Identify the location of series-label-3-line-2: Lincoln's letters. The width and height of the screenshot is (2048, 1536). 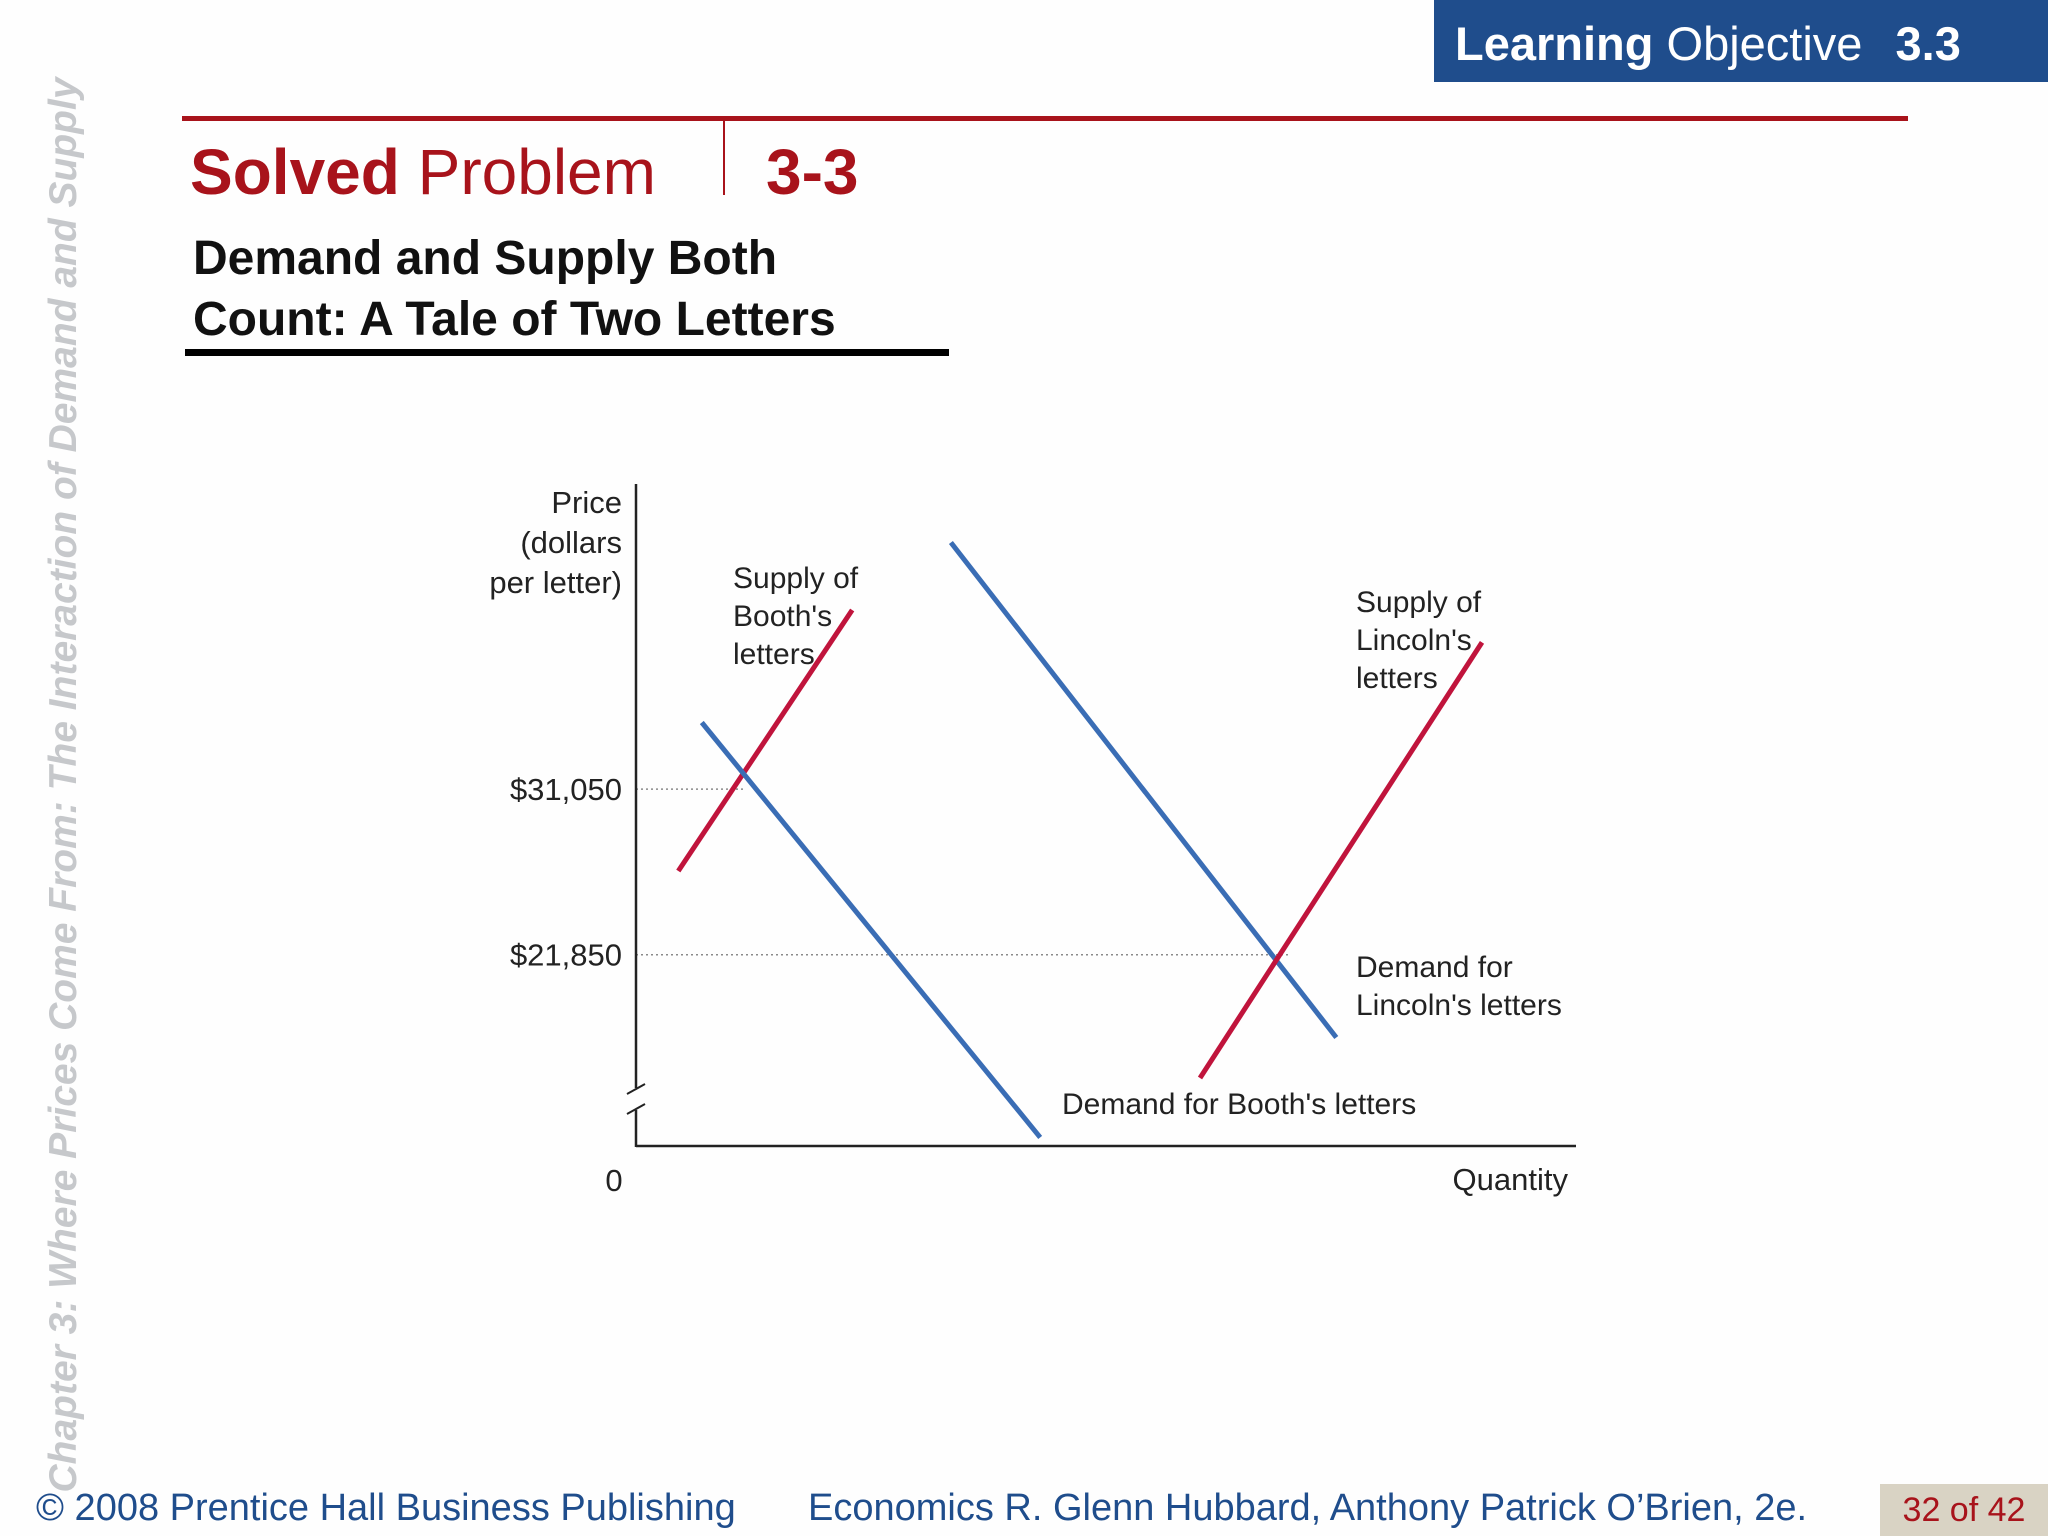
(1459, 1005).